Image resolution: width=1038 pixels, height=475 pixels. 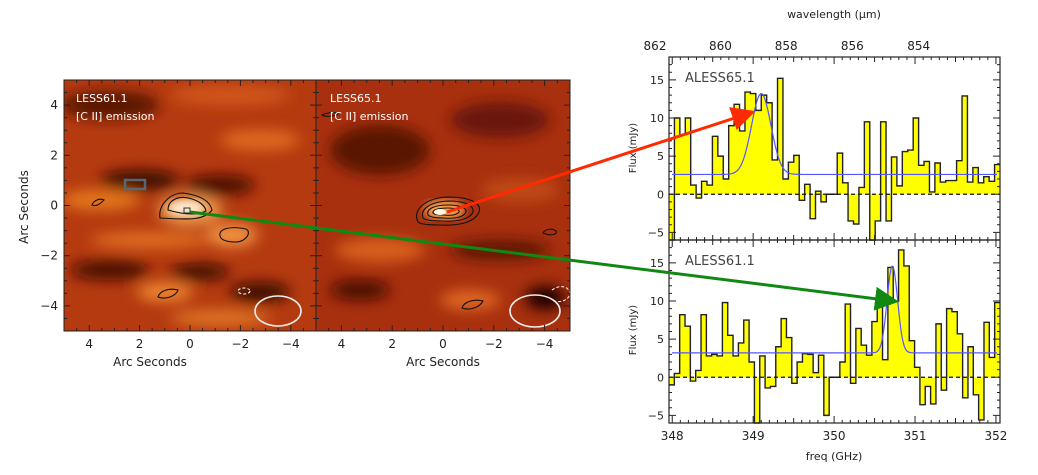 I want to click on source-marker, so click(x=187, y=210).